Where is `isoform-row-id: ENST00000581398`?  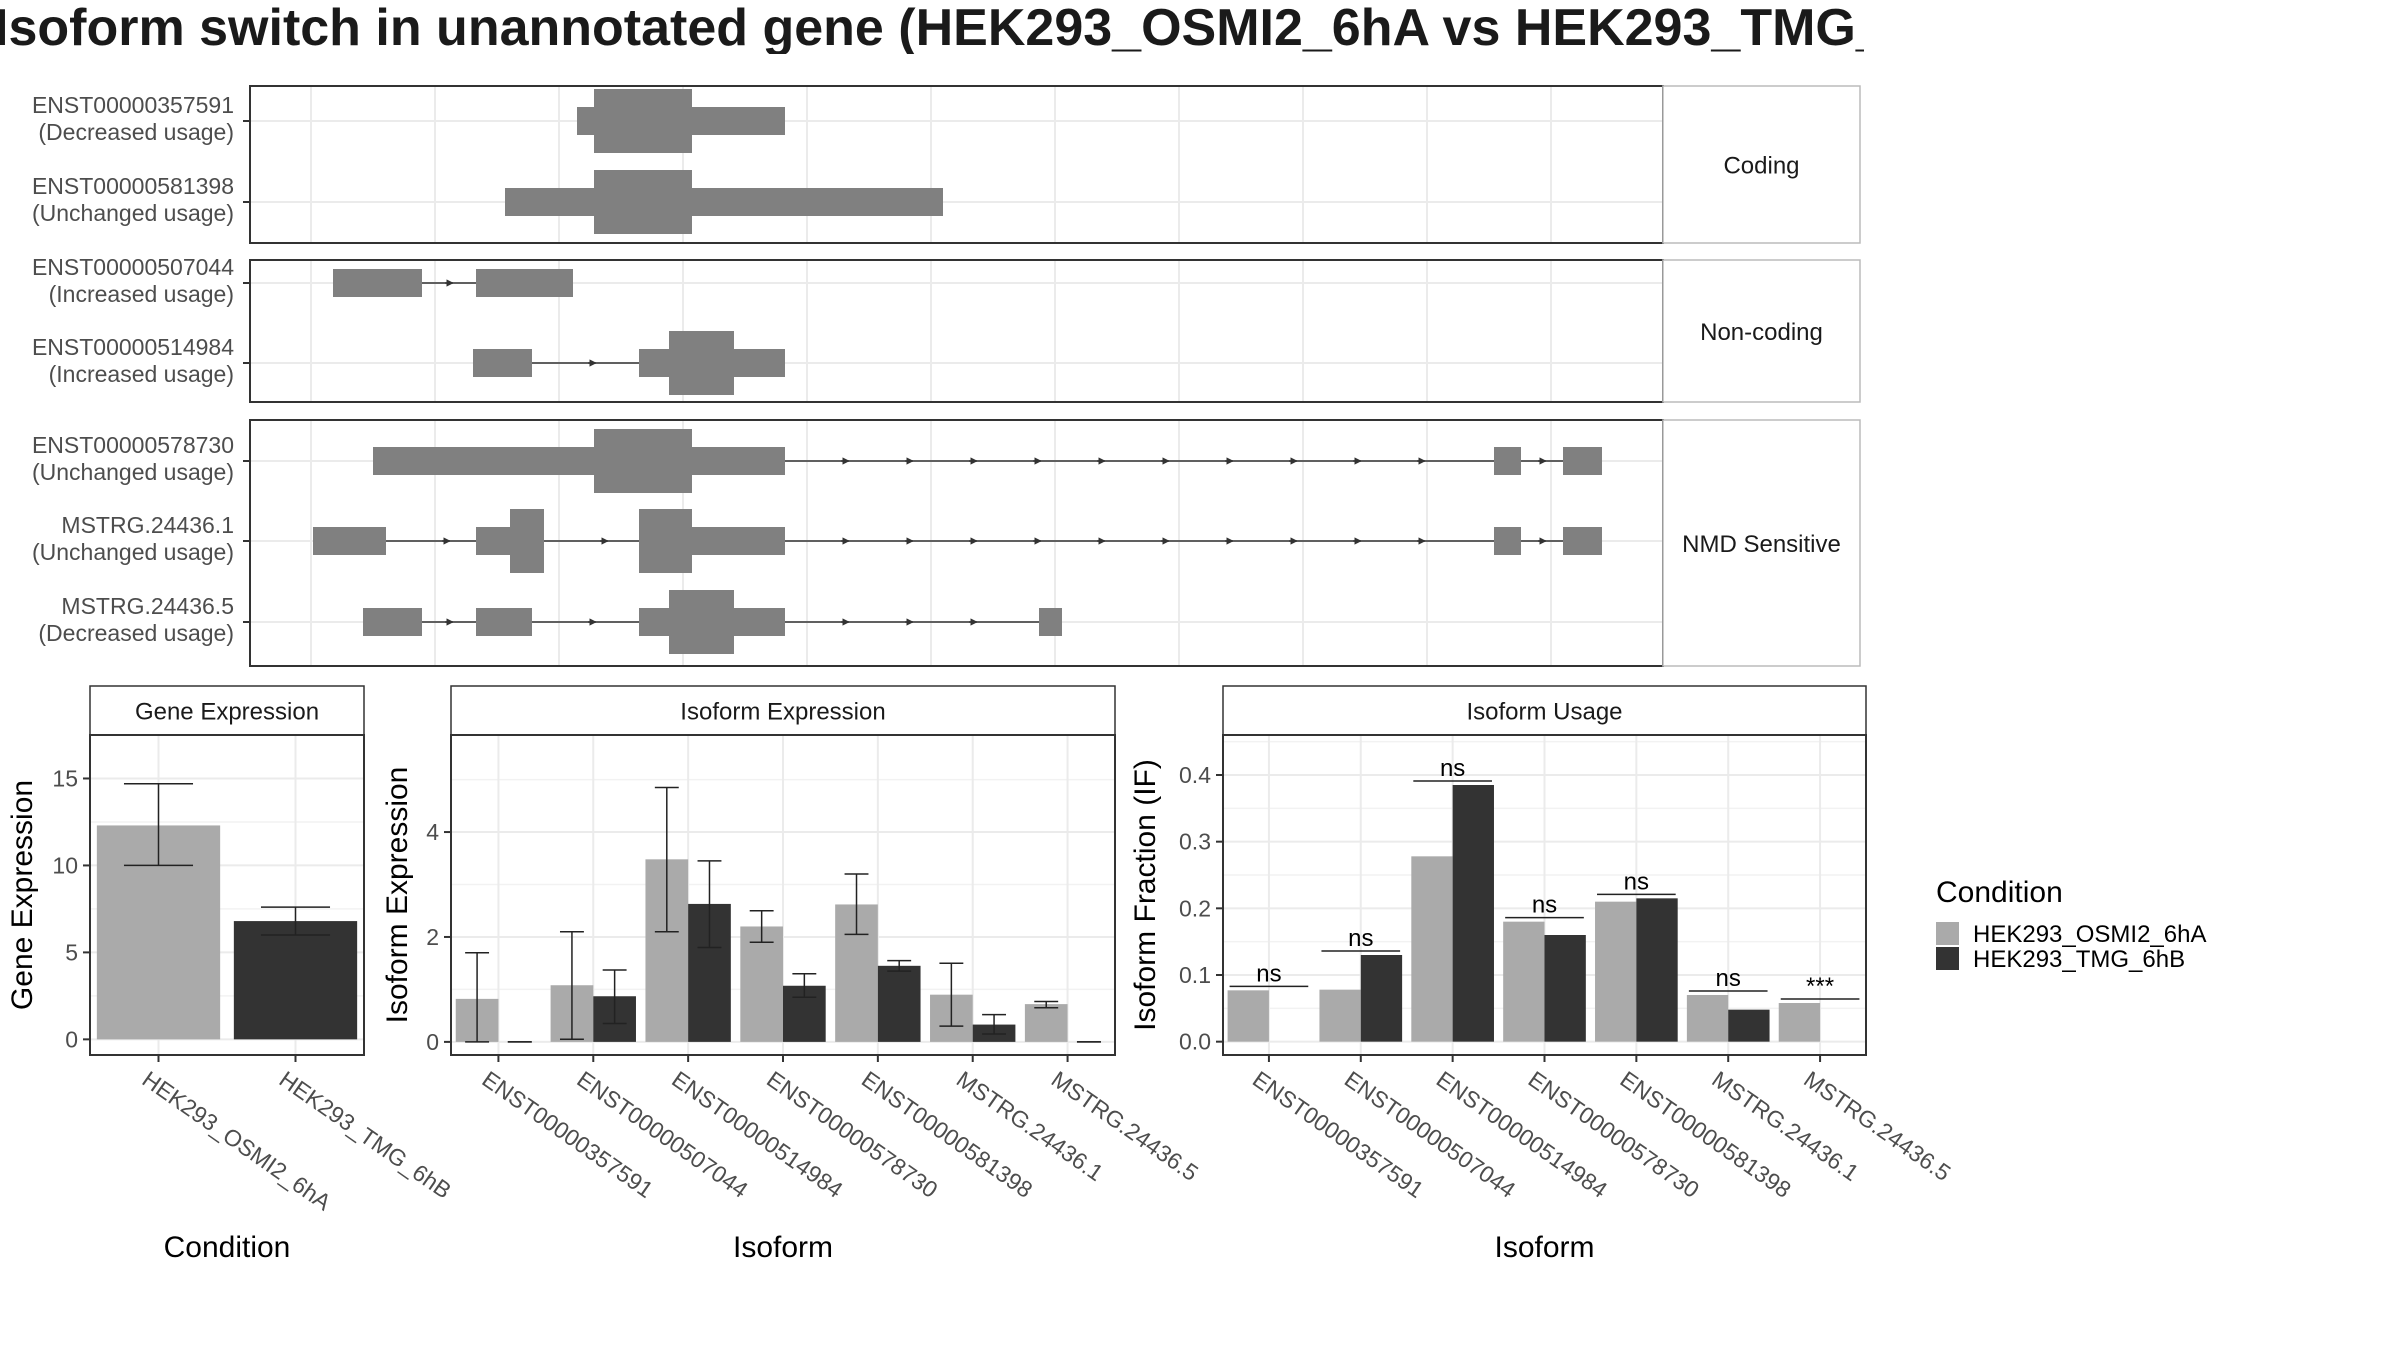
isoform-row-id: ENST00000581398 is located at coordinates (133, 186).